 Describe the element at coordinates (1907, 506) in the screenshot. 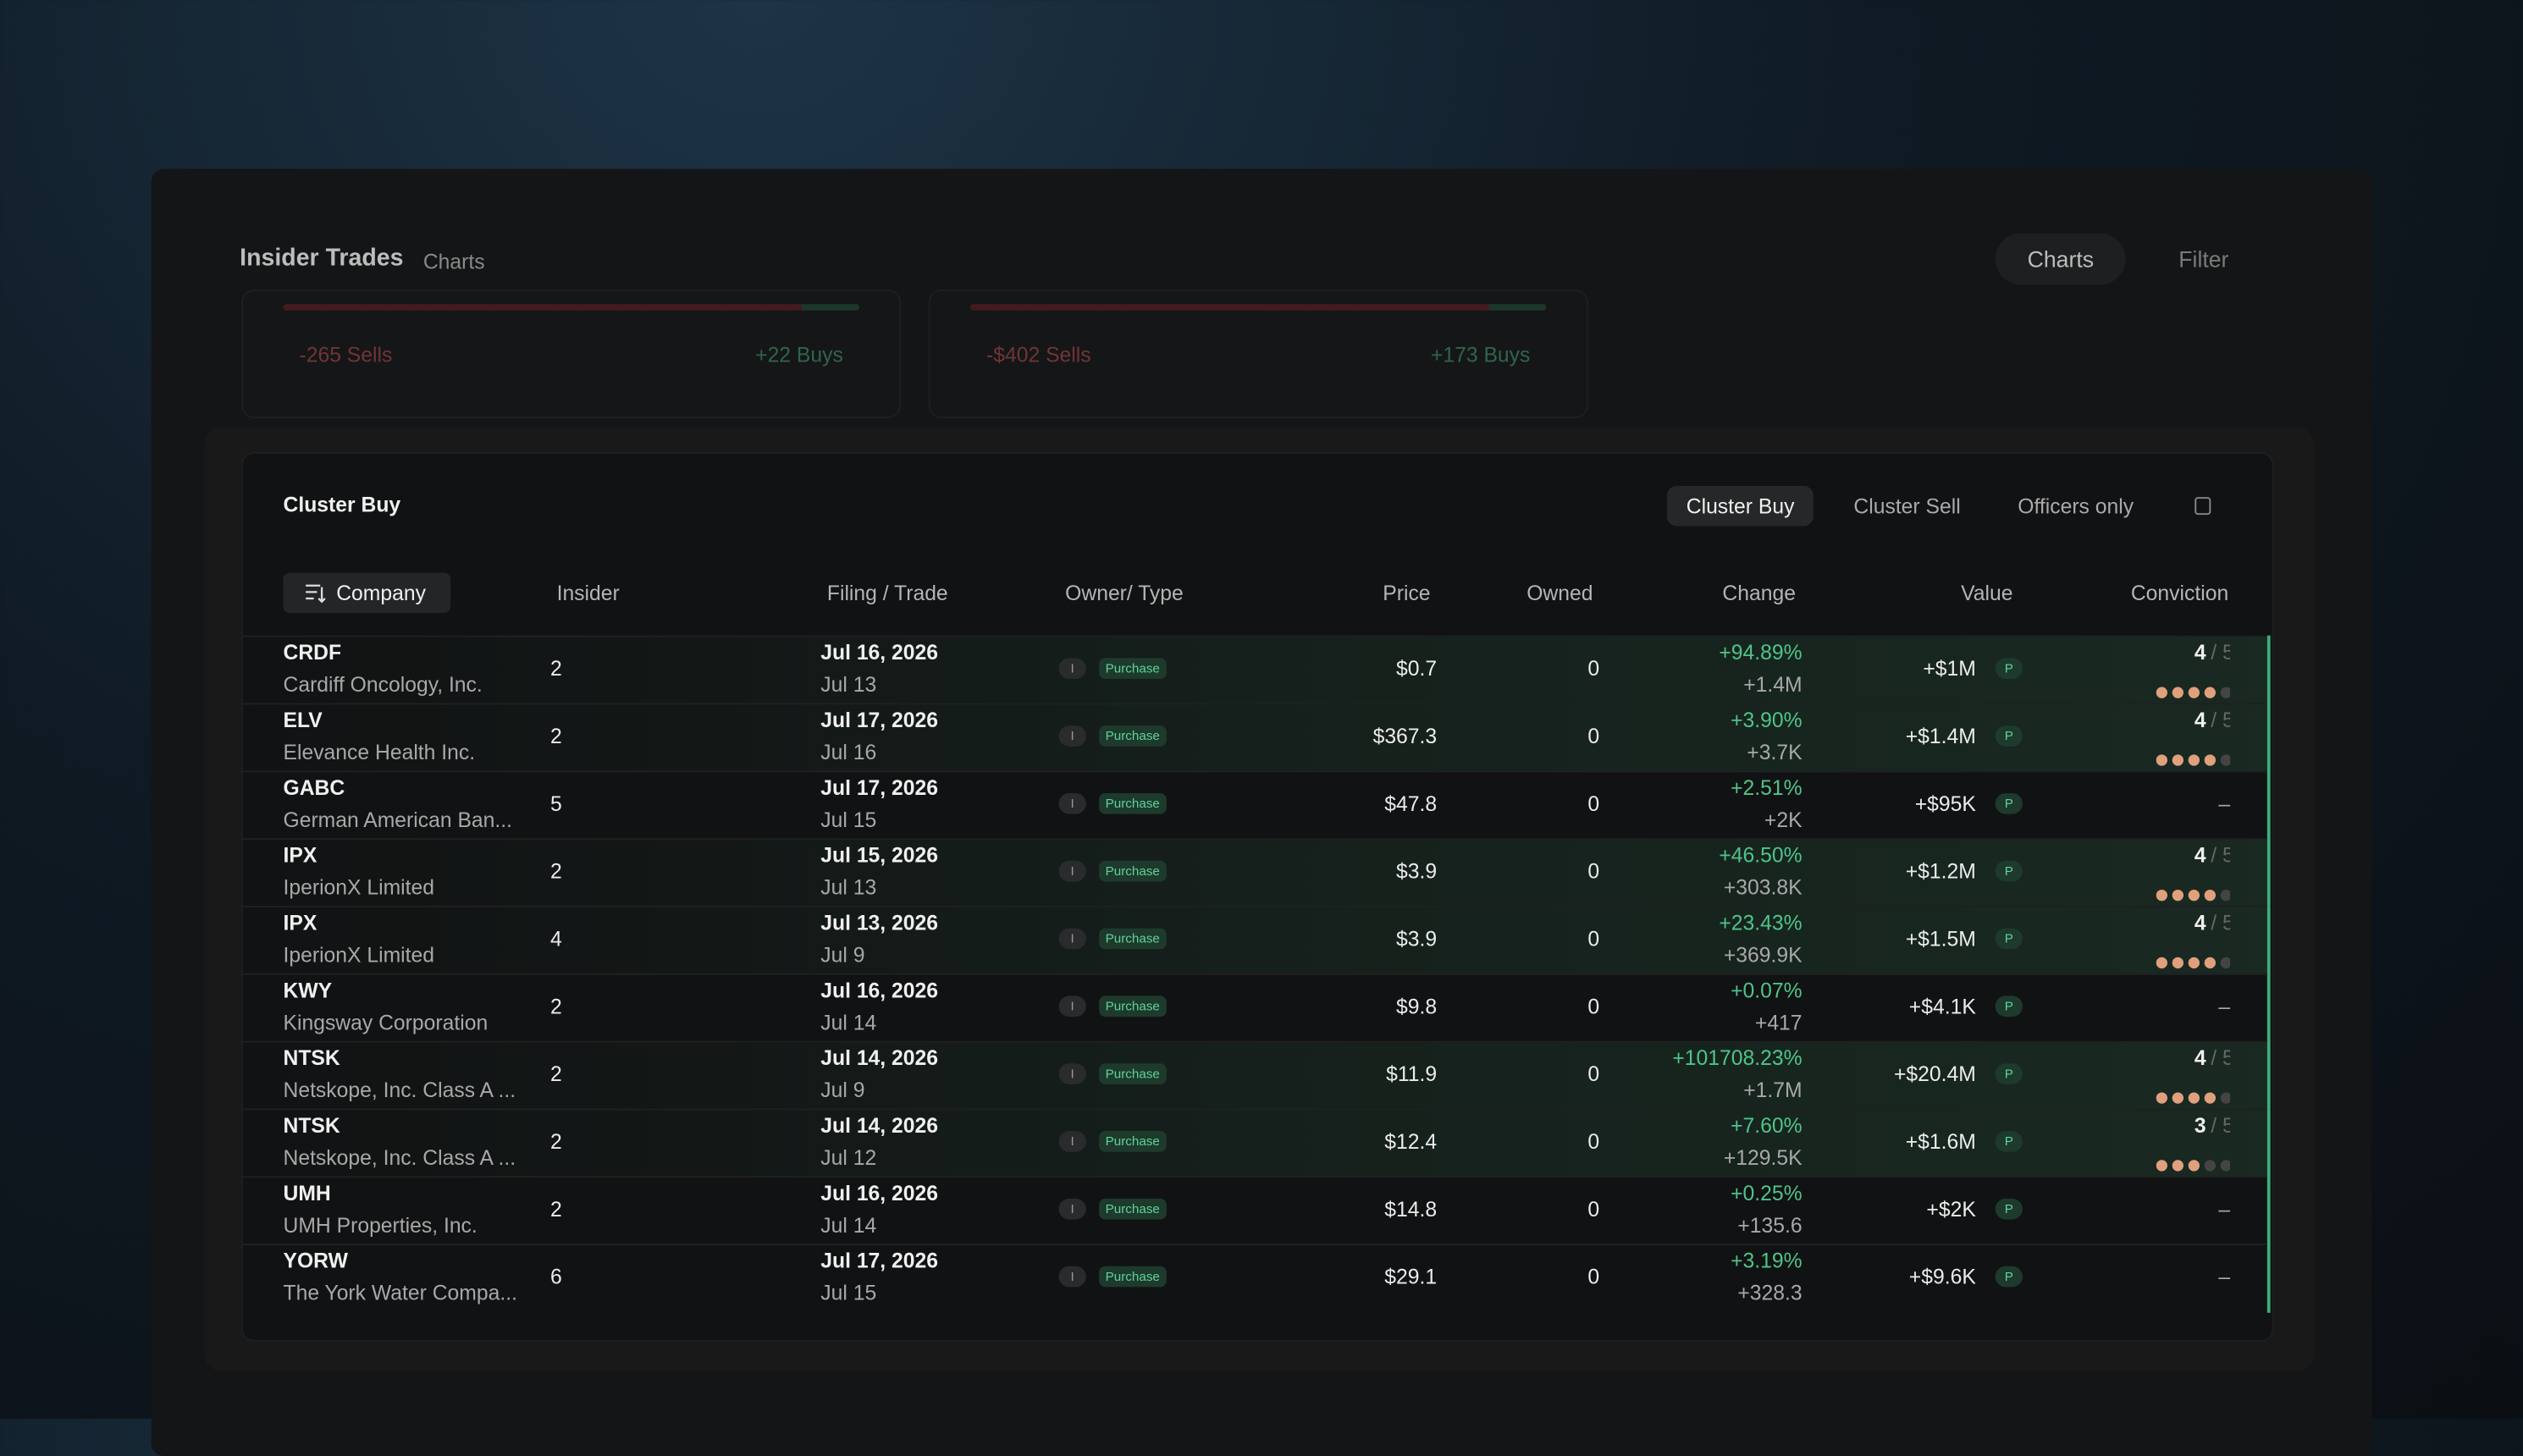

I see `tab: Cluster Sell` at that location.